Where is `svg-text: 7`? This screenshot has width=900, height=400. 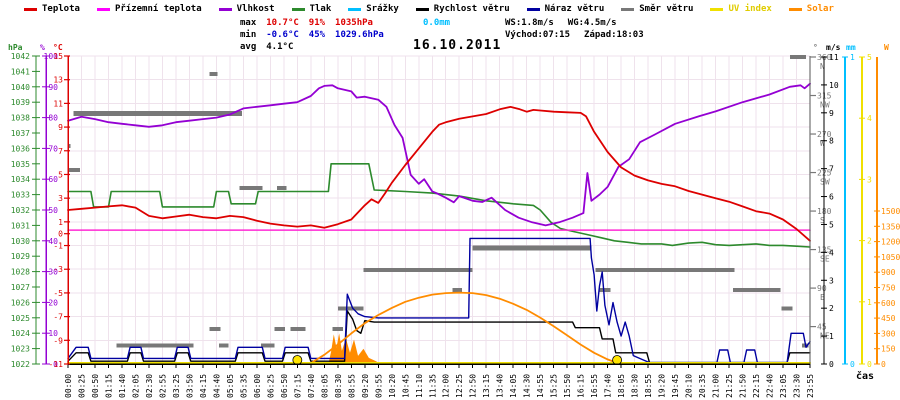 svg-text: 7 is located at coordinates (60, 151).